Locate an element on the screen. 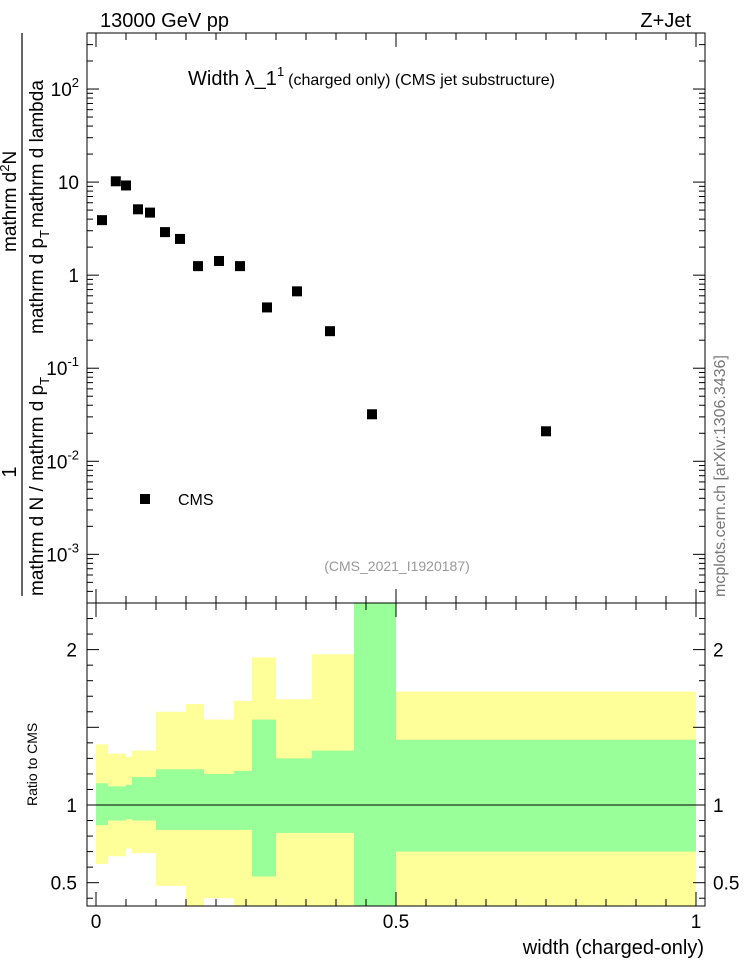 This screenshot has width=746, height=972. side-label: mcplots.cern.ch [arXiv:1306.3436] is located at coordinates (720, 476).